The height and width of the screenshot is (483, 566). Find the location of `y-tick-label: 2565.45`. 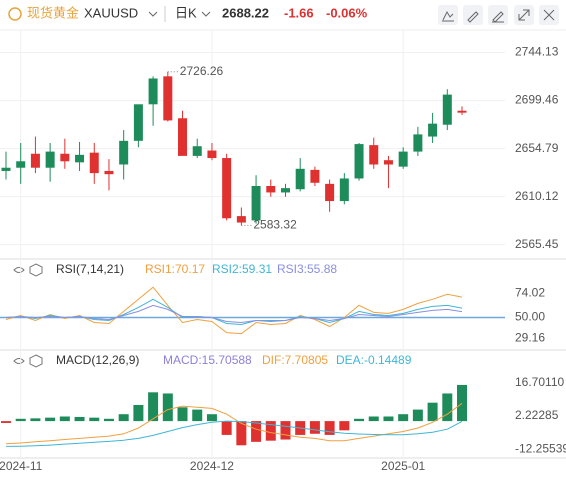

y-tick-label: 2565.45 is located at coordinates (537, 244).